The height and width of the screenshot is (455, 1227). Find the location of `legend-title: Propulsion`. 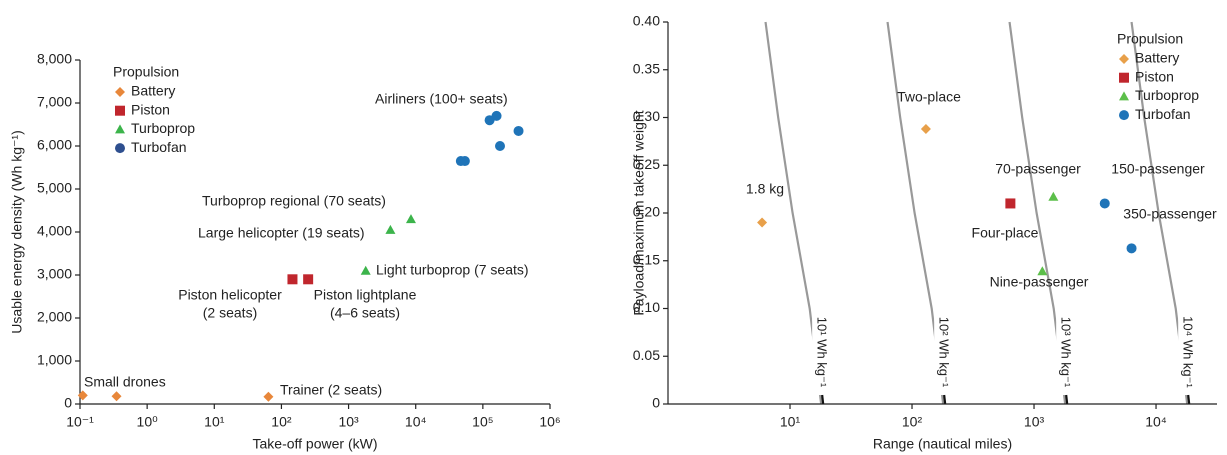

legend-title: Propulsion is located at coordinates (146, 72).